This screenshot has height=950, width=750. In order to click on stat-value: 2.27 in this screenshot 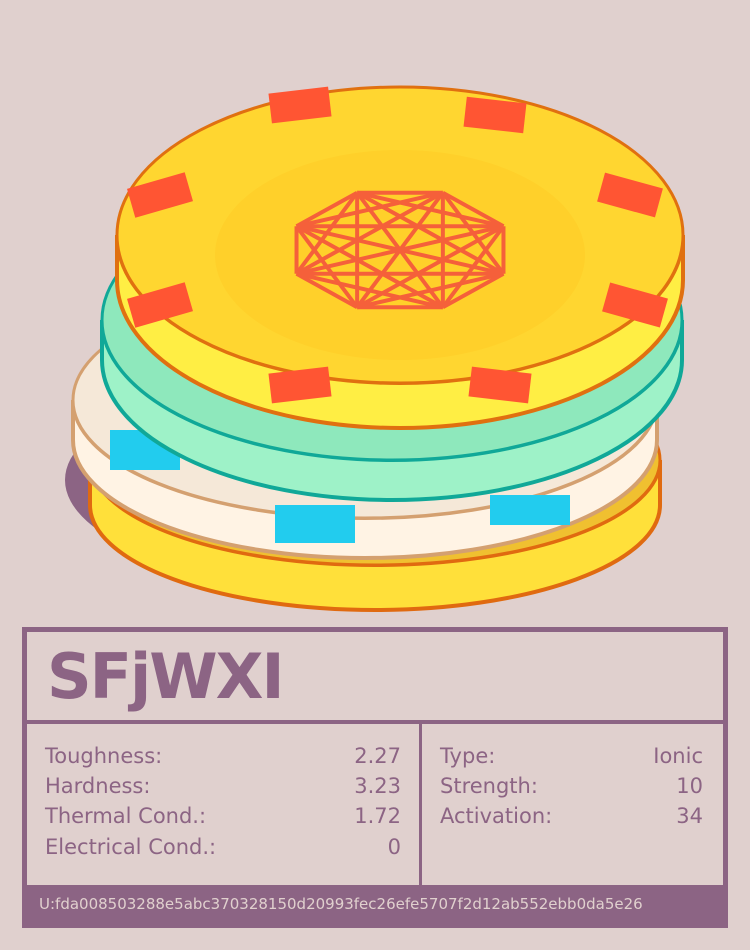, I will do `click(377, 756)`.